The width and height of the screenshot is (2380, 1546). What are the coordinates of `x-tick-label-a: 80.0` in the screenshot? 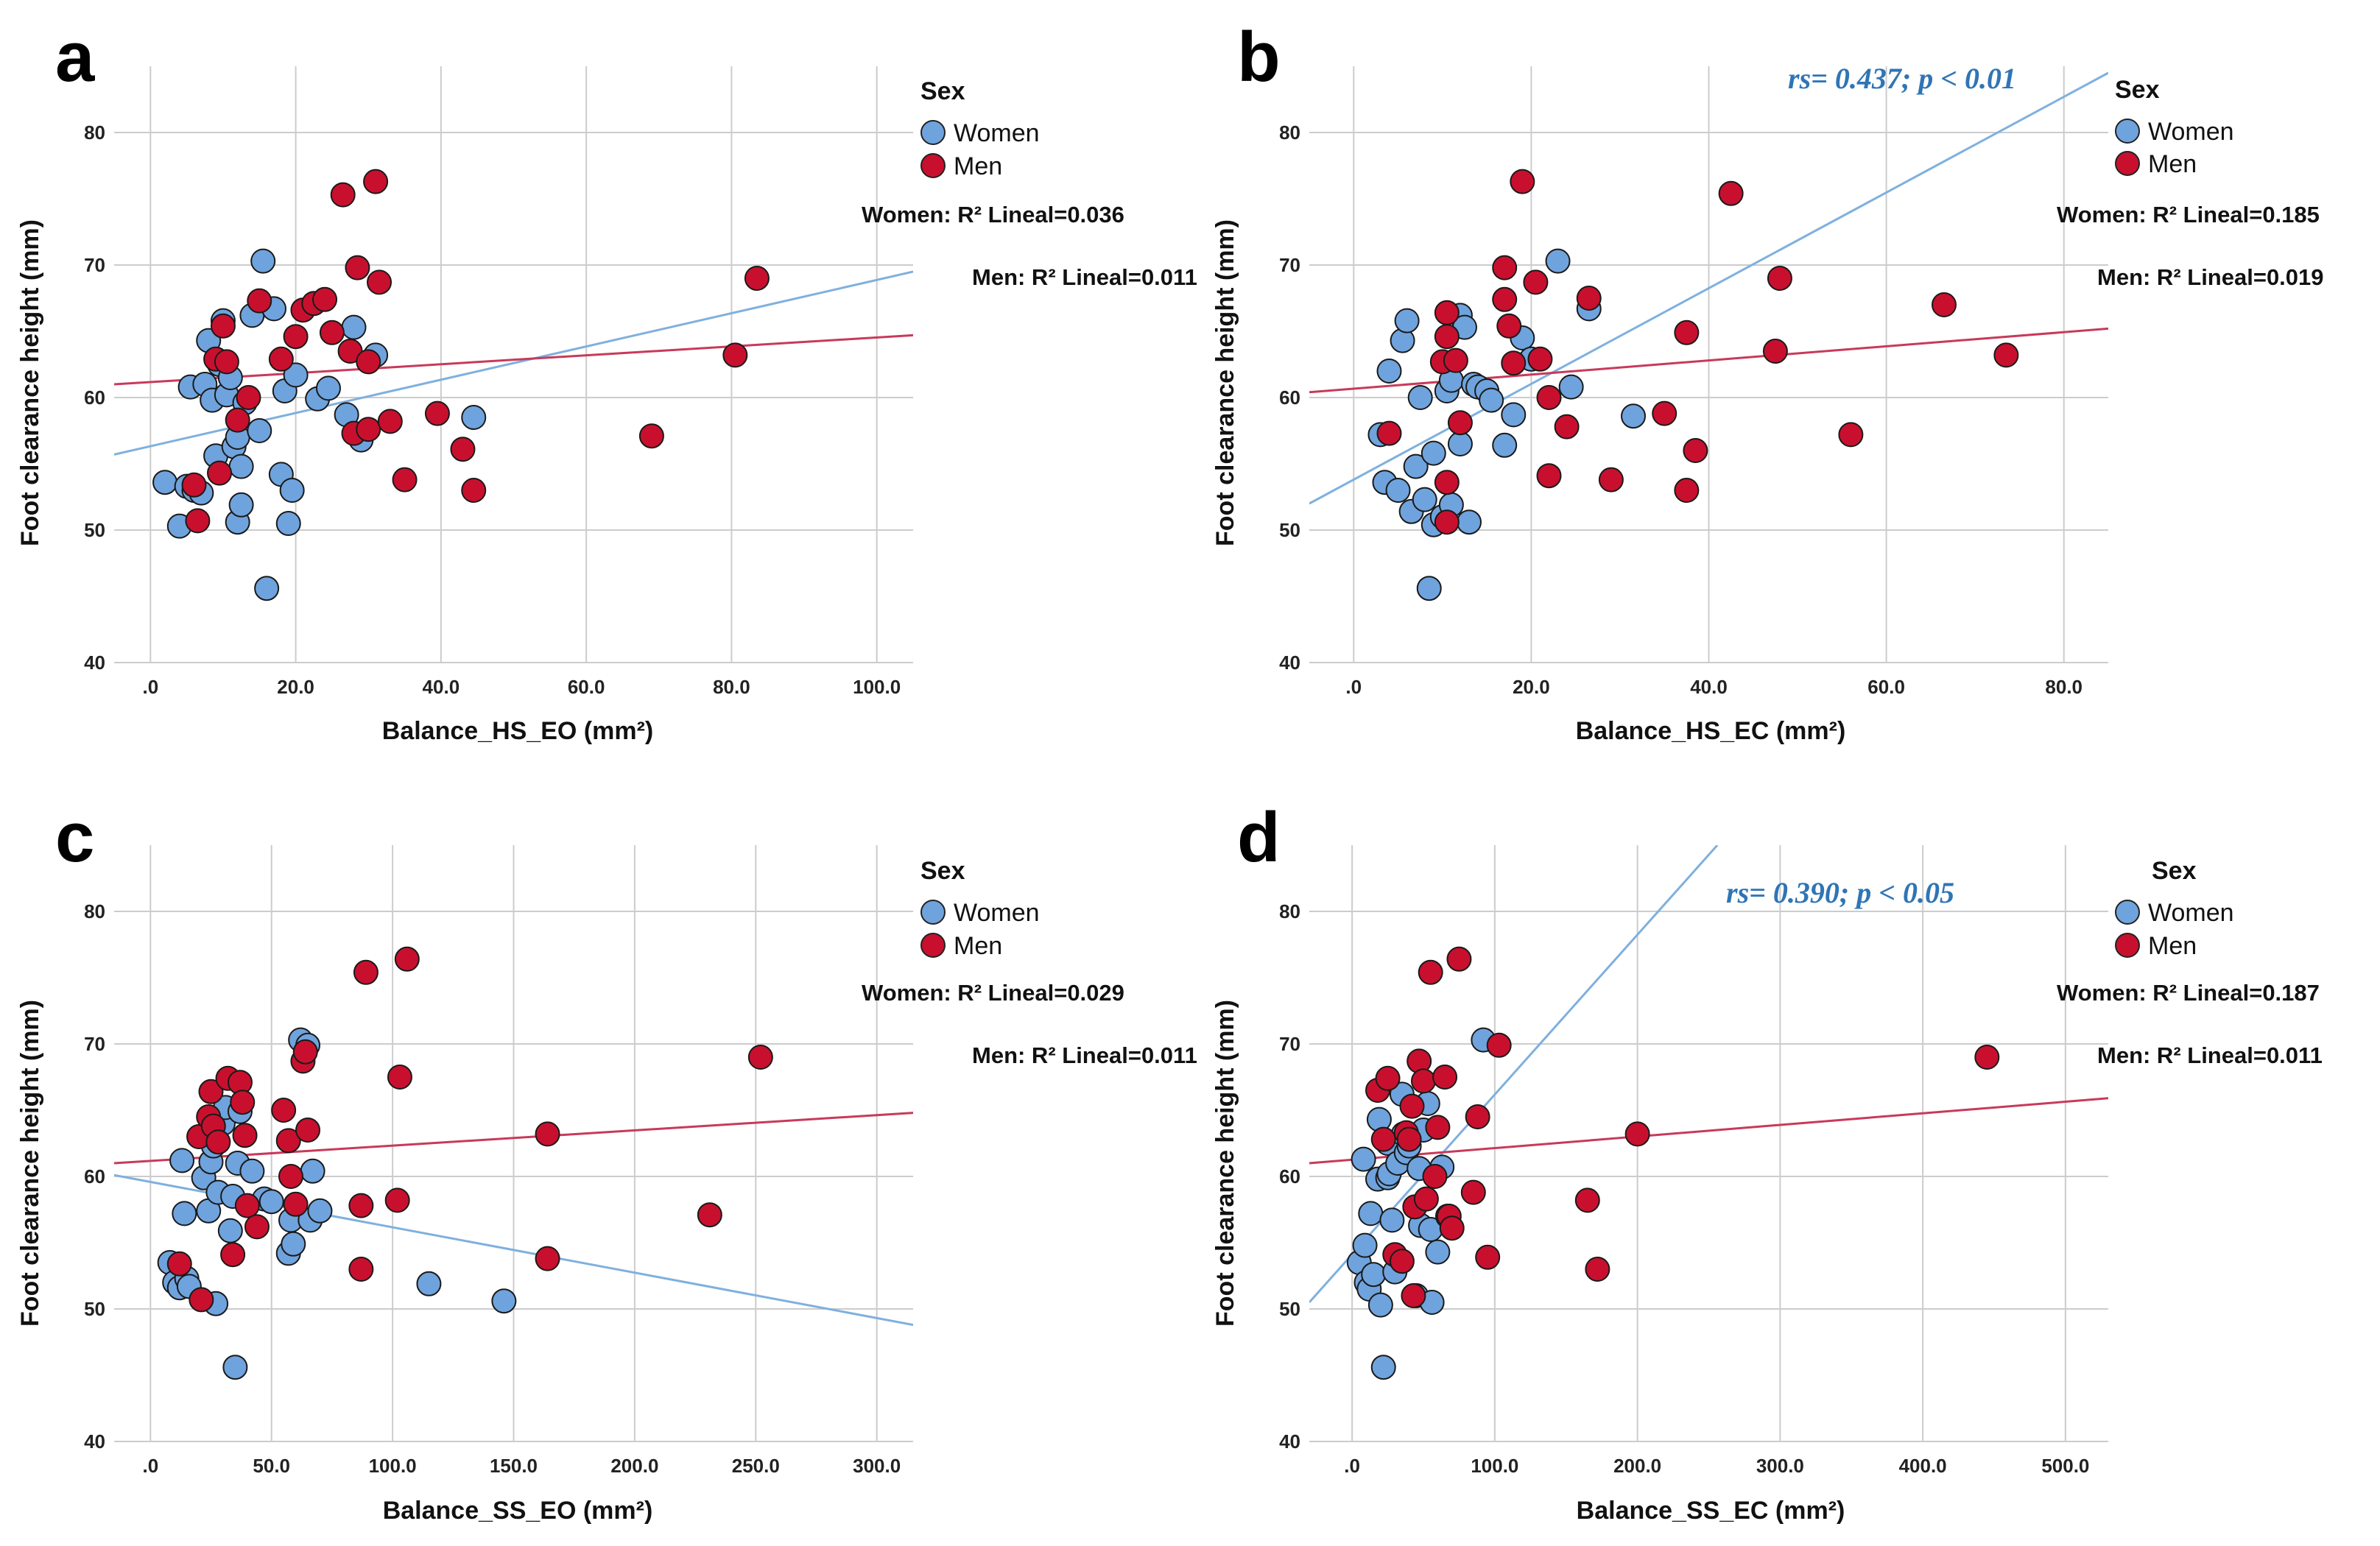 It's located at (731, 687).